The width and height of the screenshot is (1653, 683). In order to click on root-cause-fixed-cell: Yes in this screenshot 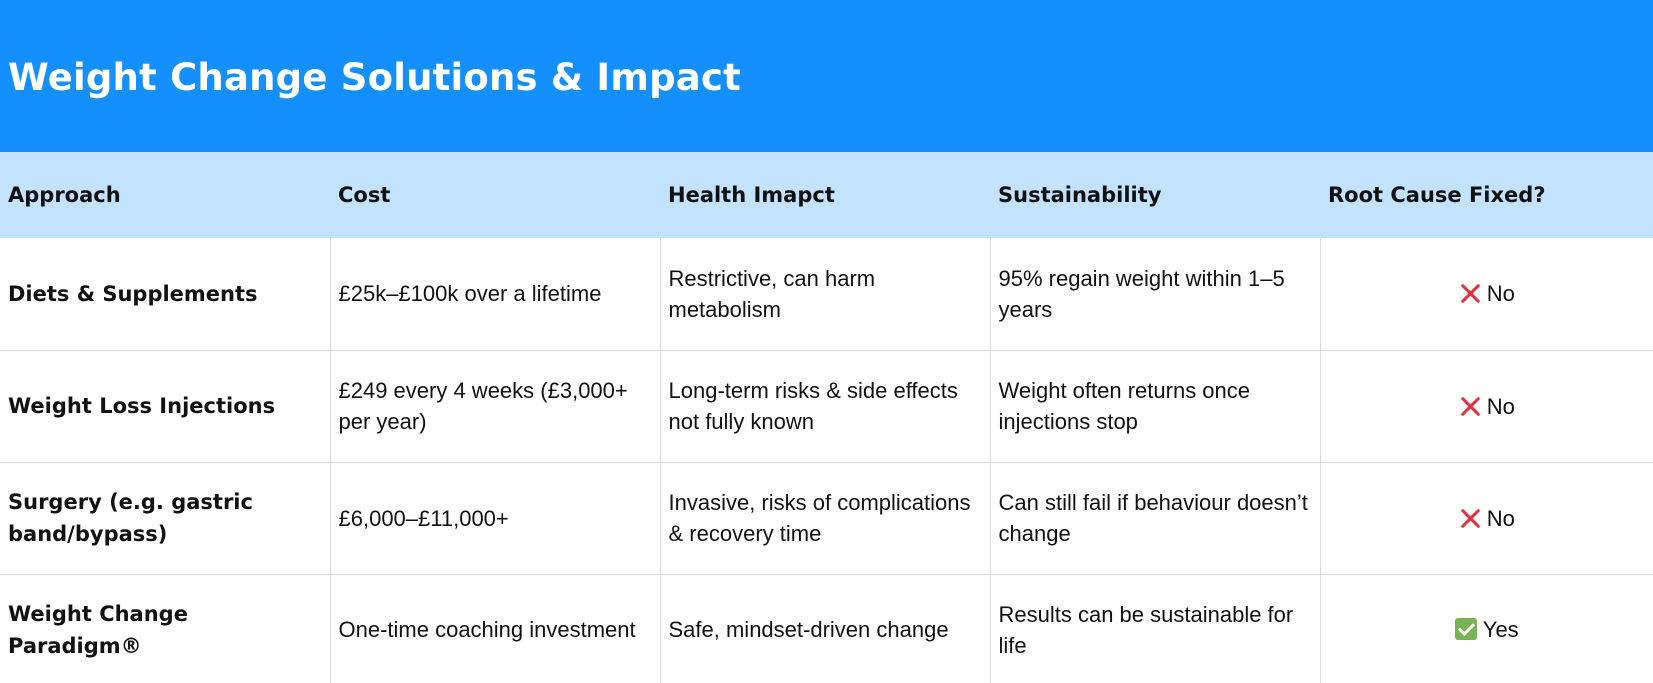, I will do `click(1486, 628)`.